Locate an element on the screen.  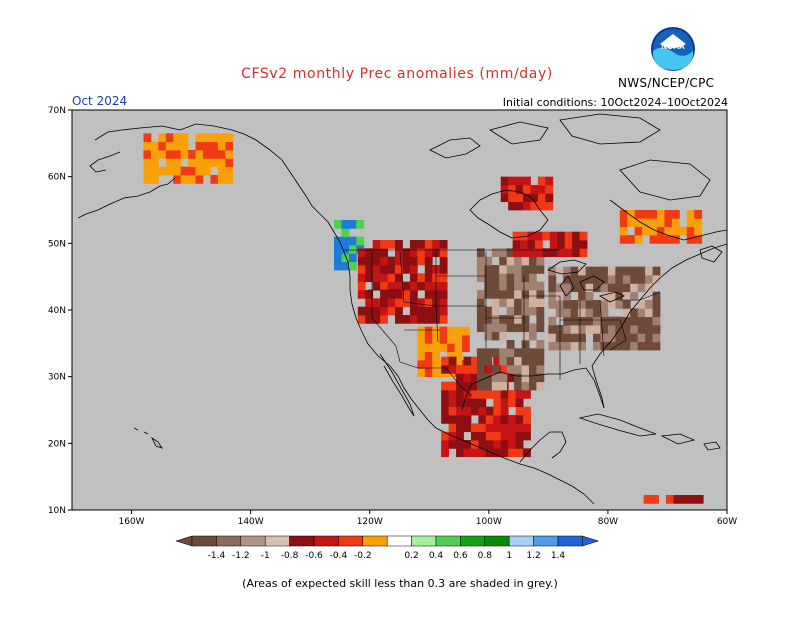
colorbar-label: -0.8 is located at coordinates (290, 556).